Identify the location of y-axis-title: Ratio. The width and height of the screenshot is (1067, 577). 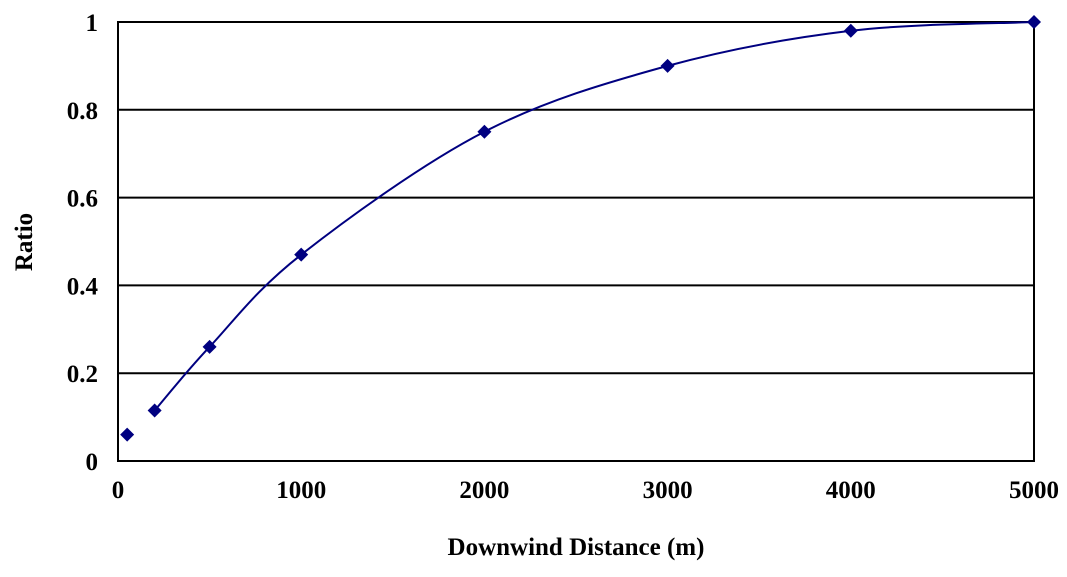
(24, 242).